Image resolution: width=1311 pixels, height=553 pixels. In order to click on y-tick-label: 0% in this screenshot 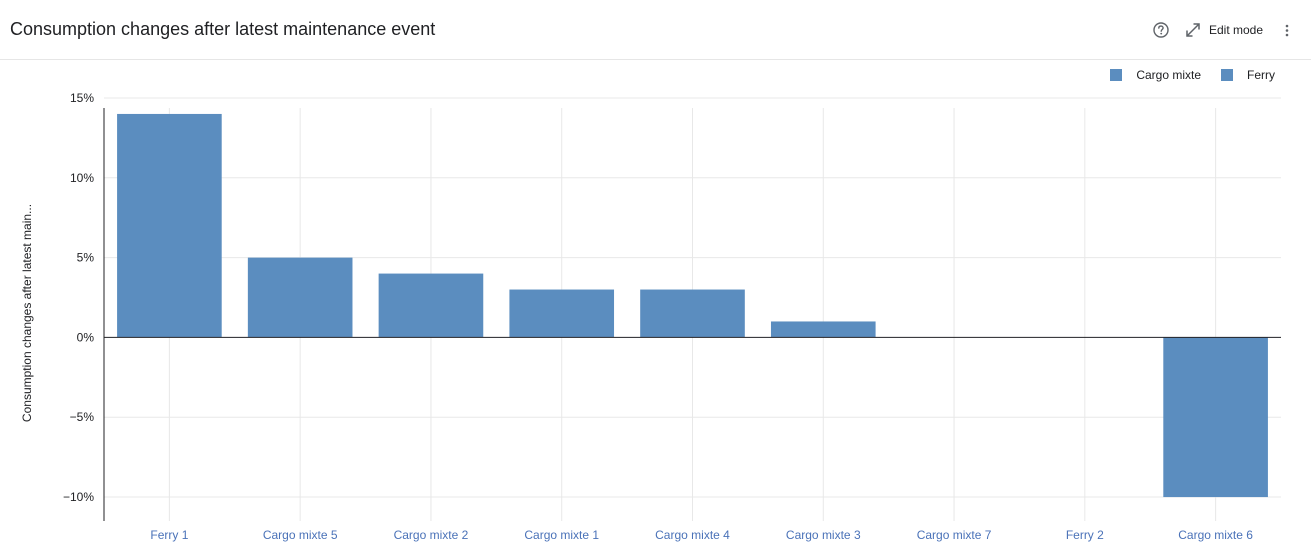, I will do `click(86, 337)`.